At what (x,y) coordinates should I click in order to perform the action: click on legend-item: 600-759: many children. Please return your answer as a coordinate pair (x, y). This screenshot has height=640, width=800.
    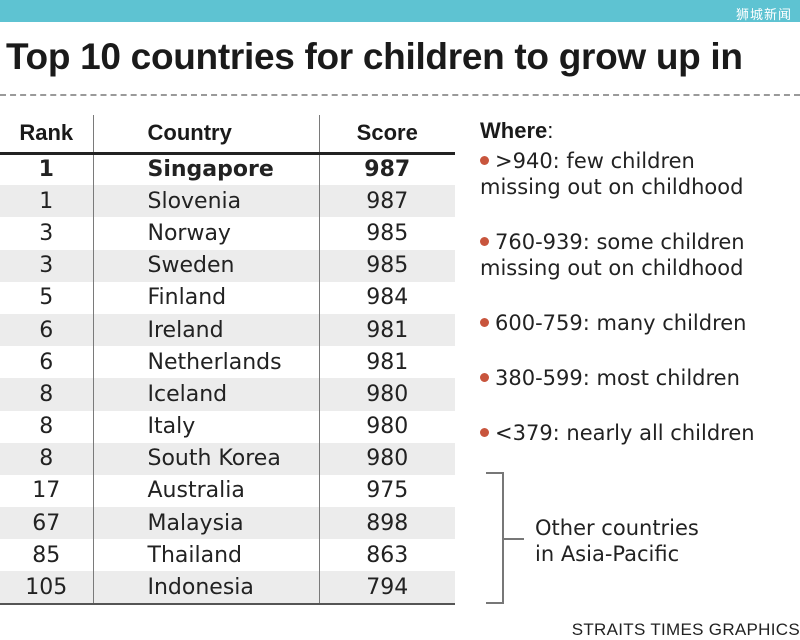
    Looking at the image, I should click on (613, 323).